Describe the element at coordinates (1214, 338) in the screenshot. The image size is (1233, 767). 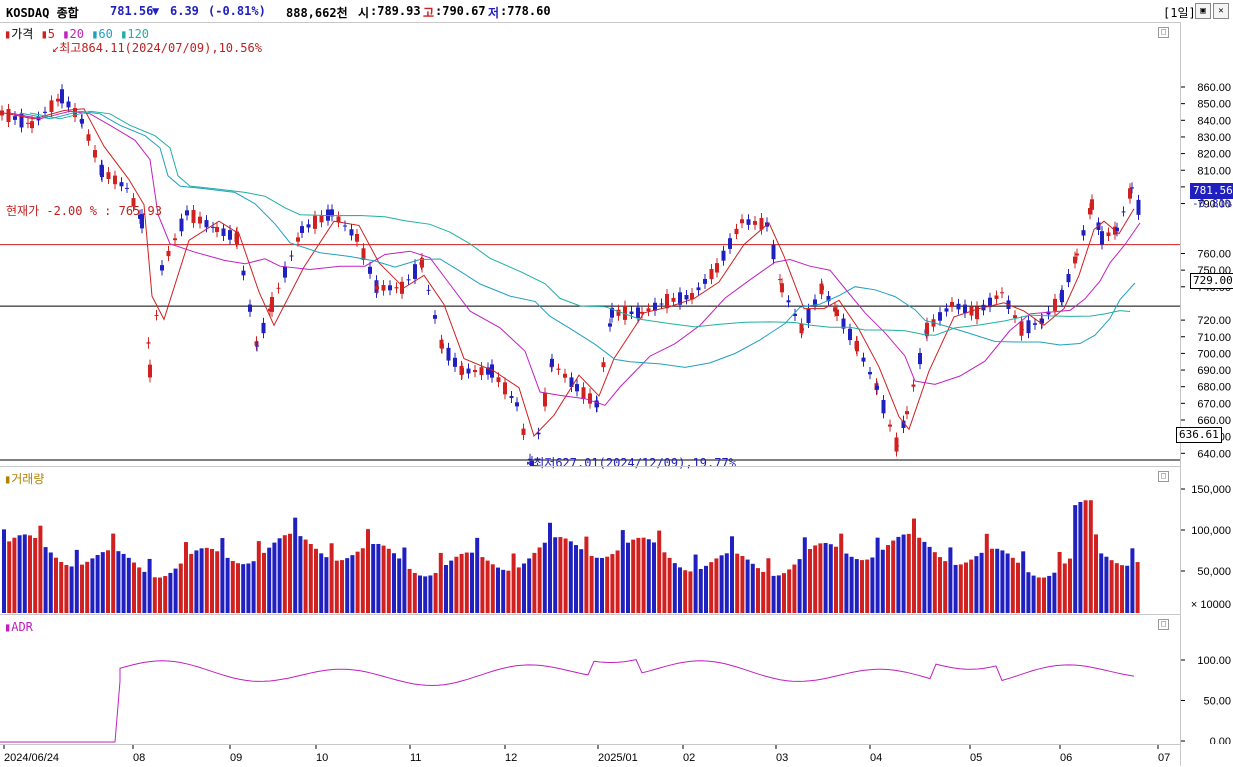
I see `price-tick-label: 710.00` at that location.